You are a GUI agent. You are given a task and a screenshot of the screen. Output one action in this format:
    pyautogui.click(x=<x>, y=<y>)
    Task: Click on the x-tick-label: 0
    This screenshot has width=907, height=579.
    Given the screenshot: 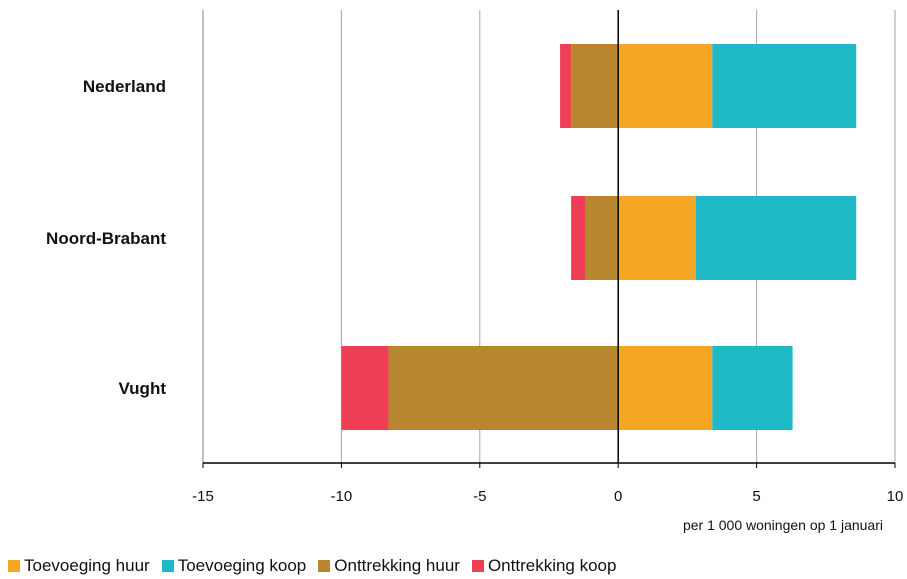 What is the action you would take?
    pyautogui.click(x=618, y=496)
    